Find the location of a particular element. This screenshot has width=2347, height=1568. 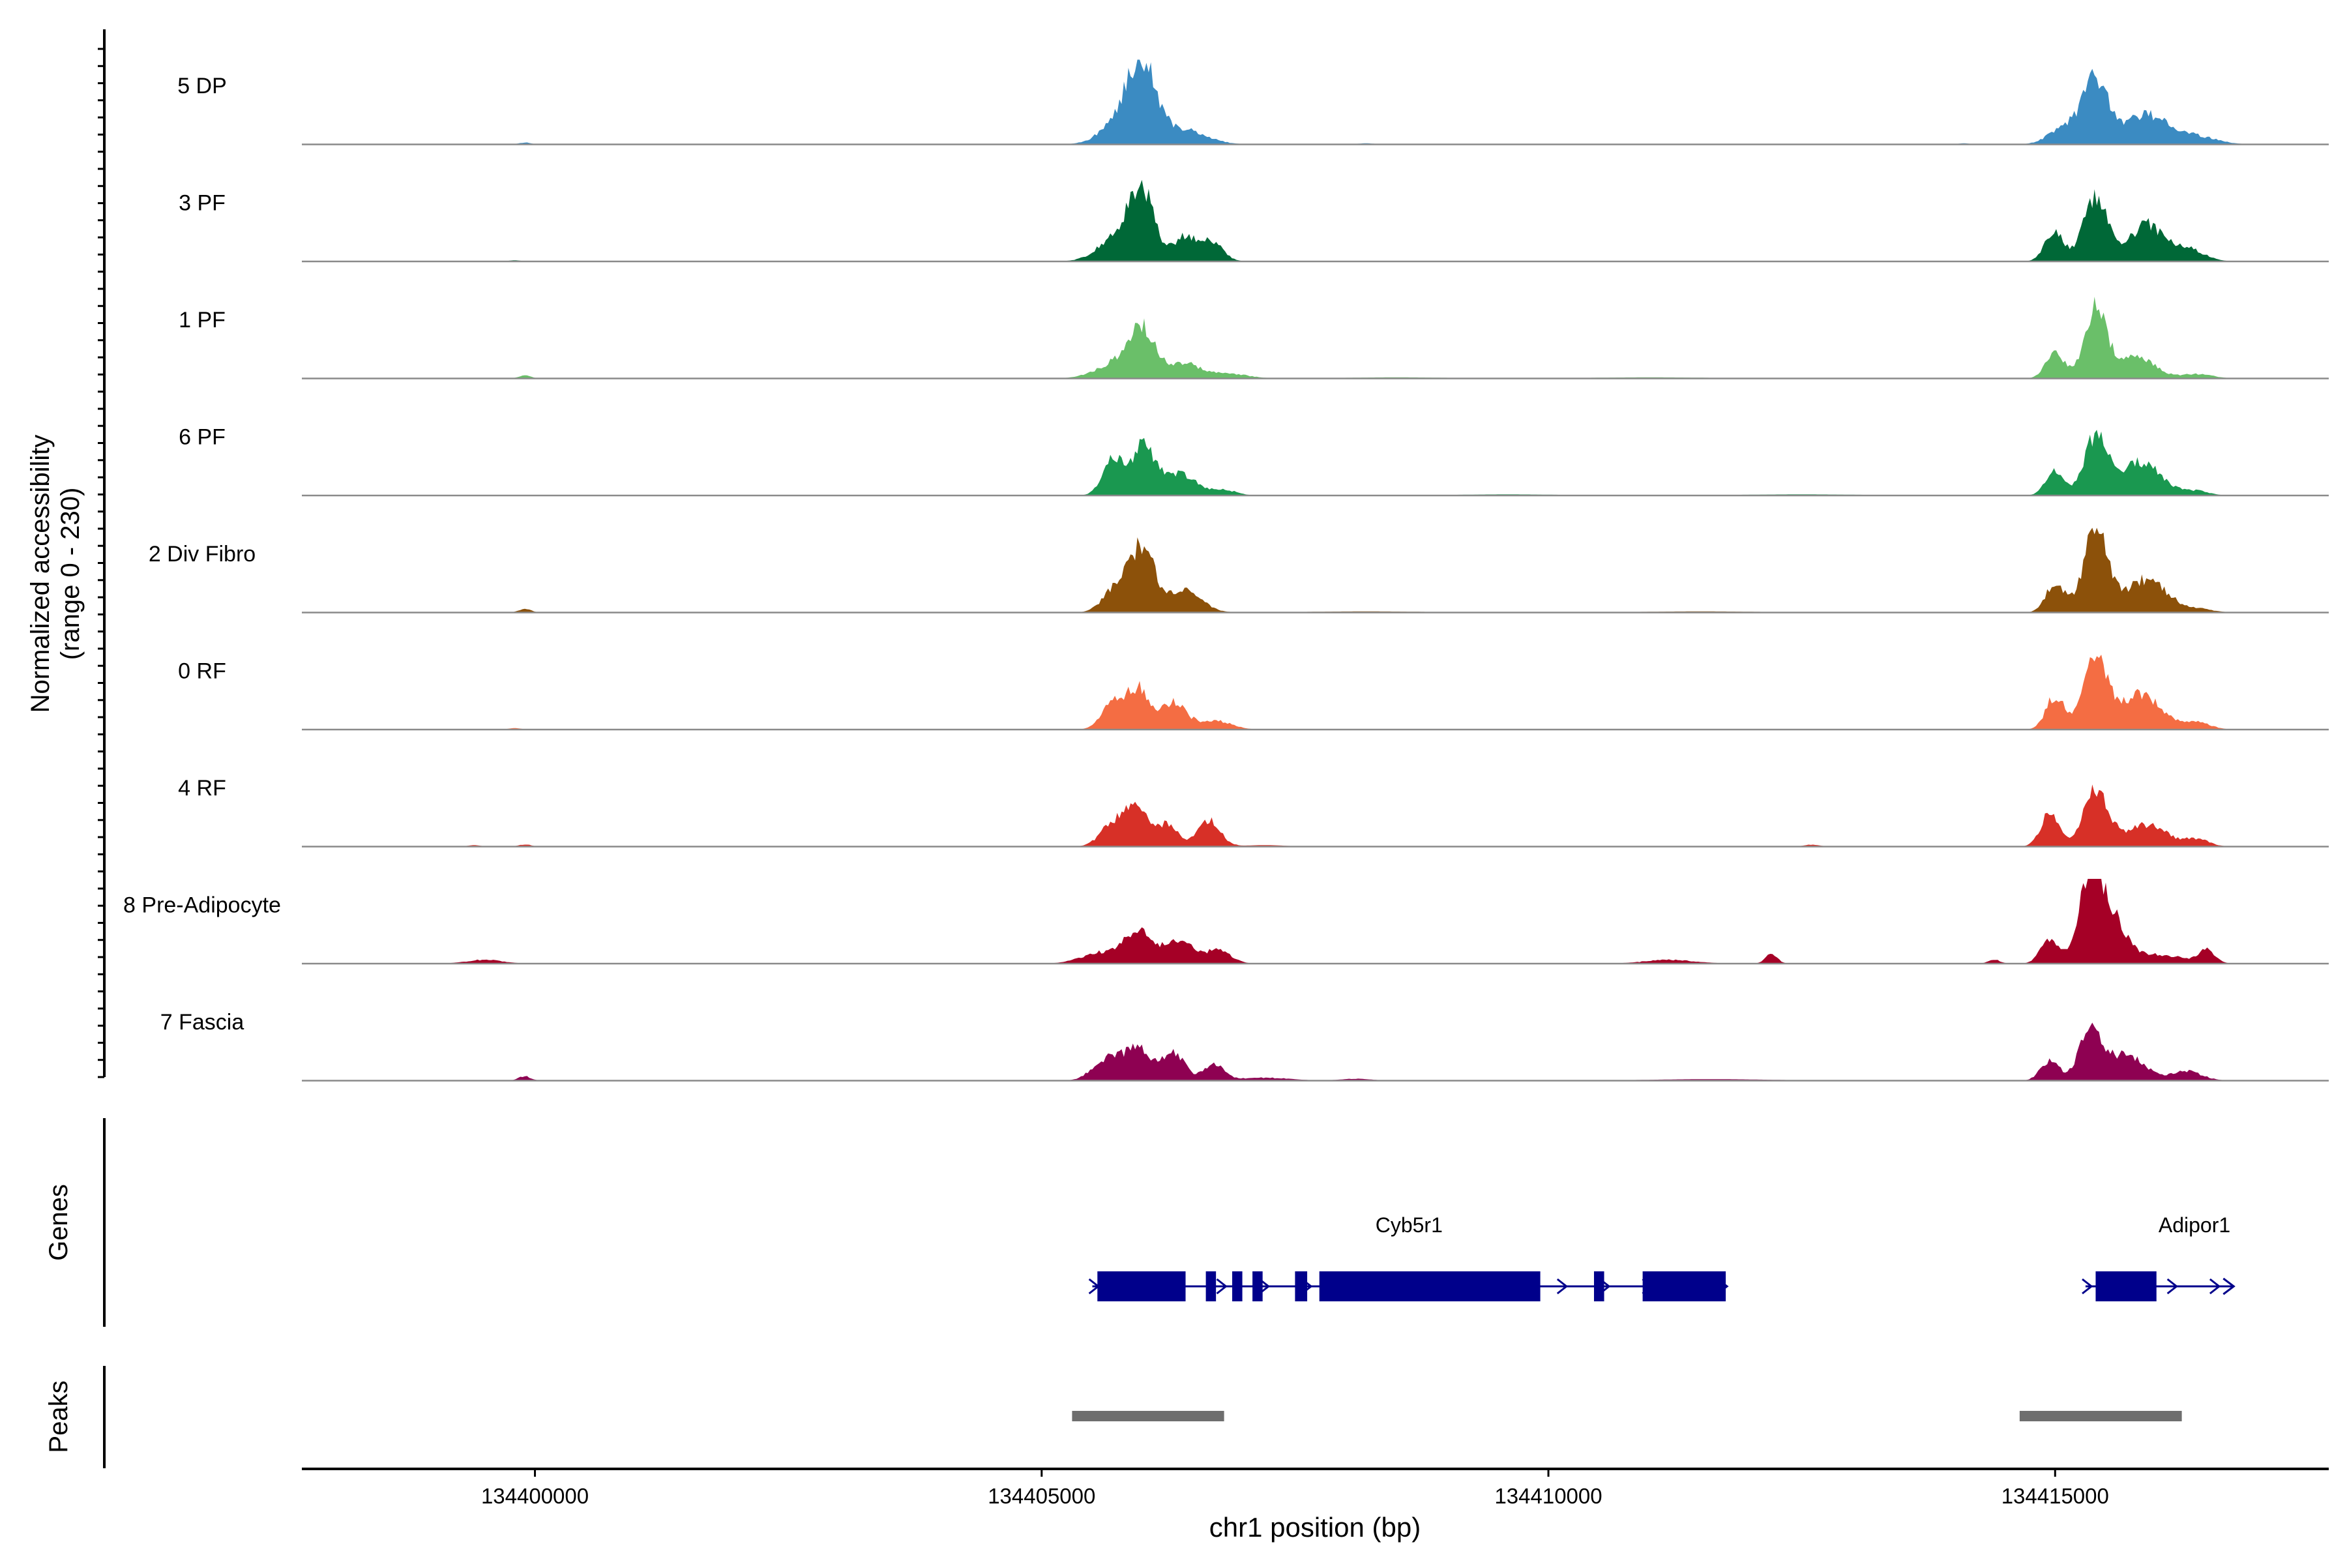

x-axis-ticks: 134400000 134405000 134410000 134415000 is located at coordinates (1295, 1489).